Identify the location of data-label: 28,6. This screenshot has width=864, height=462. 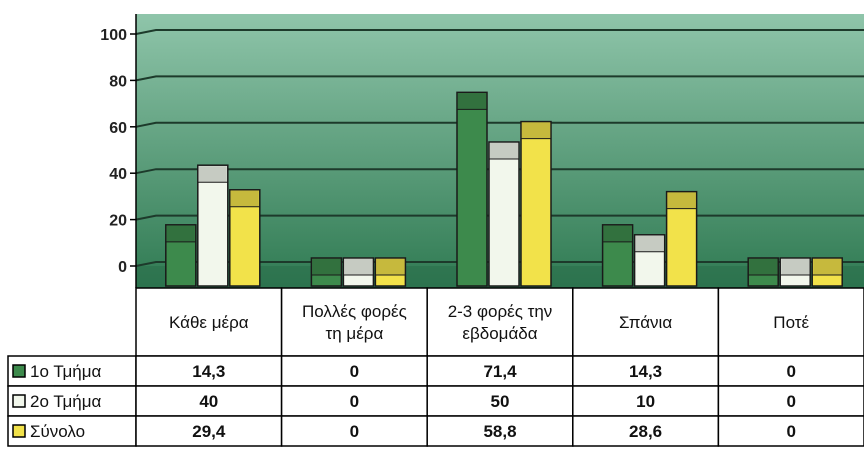
(645, 431).